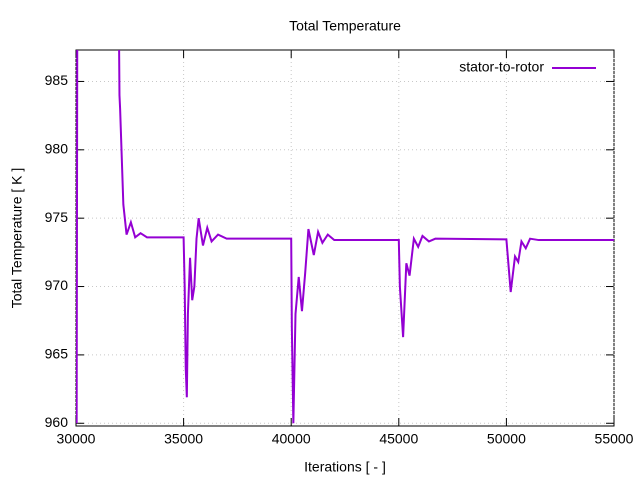 The height and width of the screenshot is (480, 640). What do you see at coordinates (76, 439) in the screenshot?
I see `x-tick-label: 30000` at bounding box center [76, 439].